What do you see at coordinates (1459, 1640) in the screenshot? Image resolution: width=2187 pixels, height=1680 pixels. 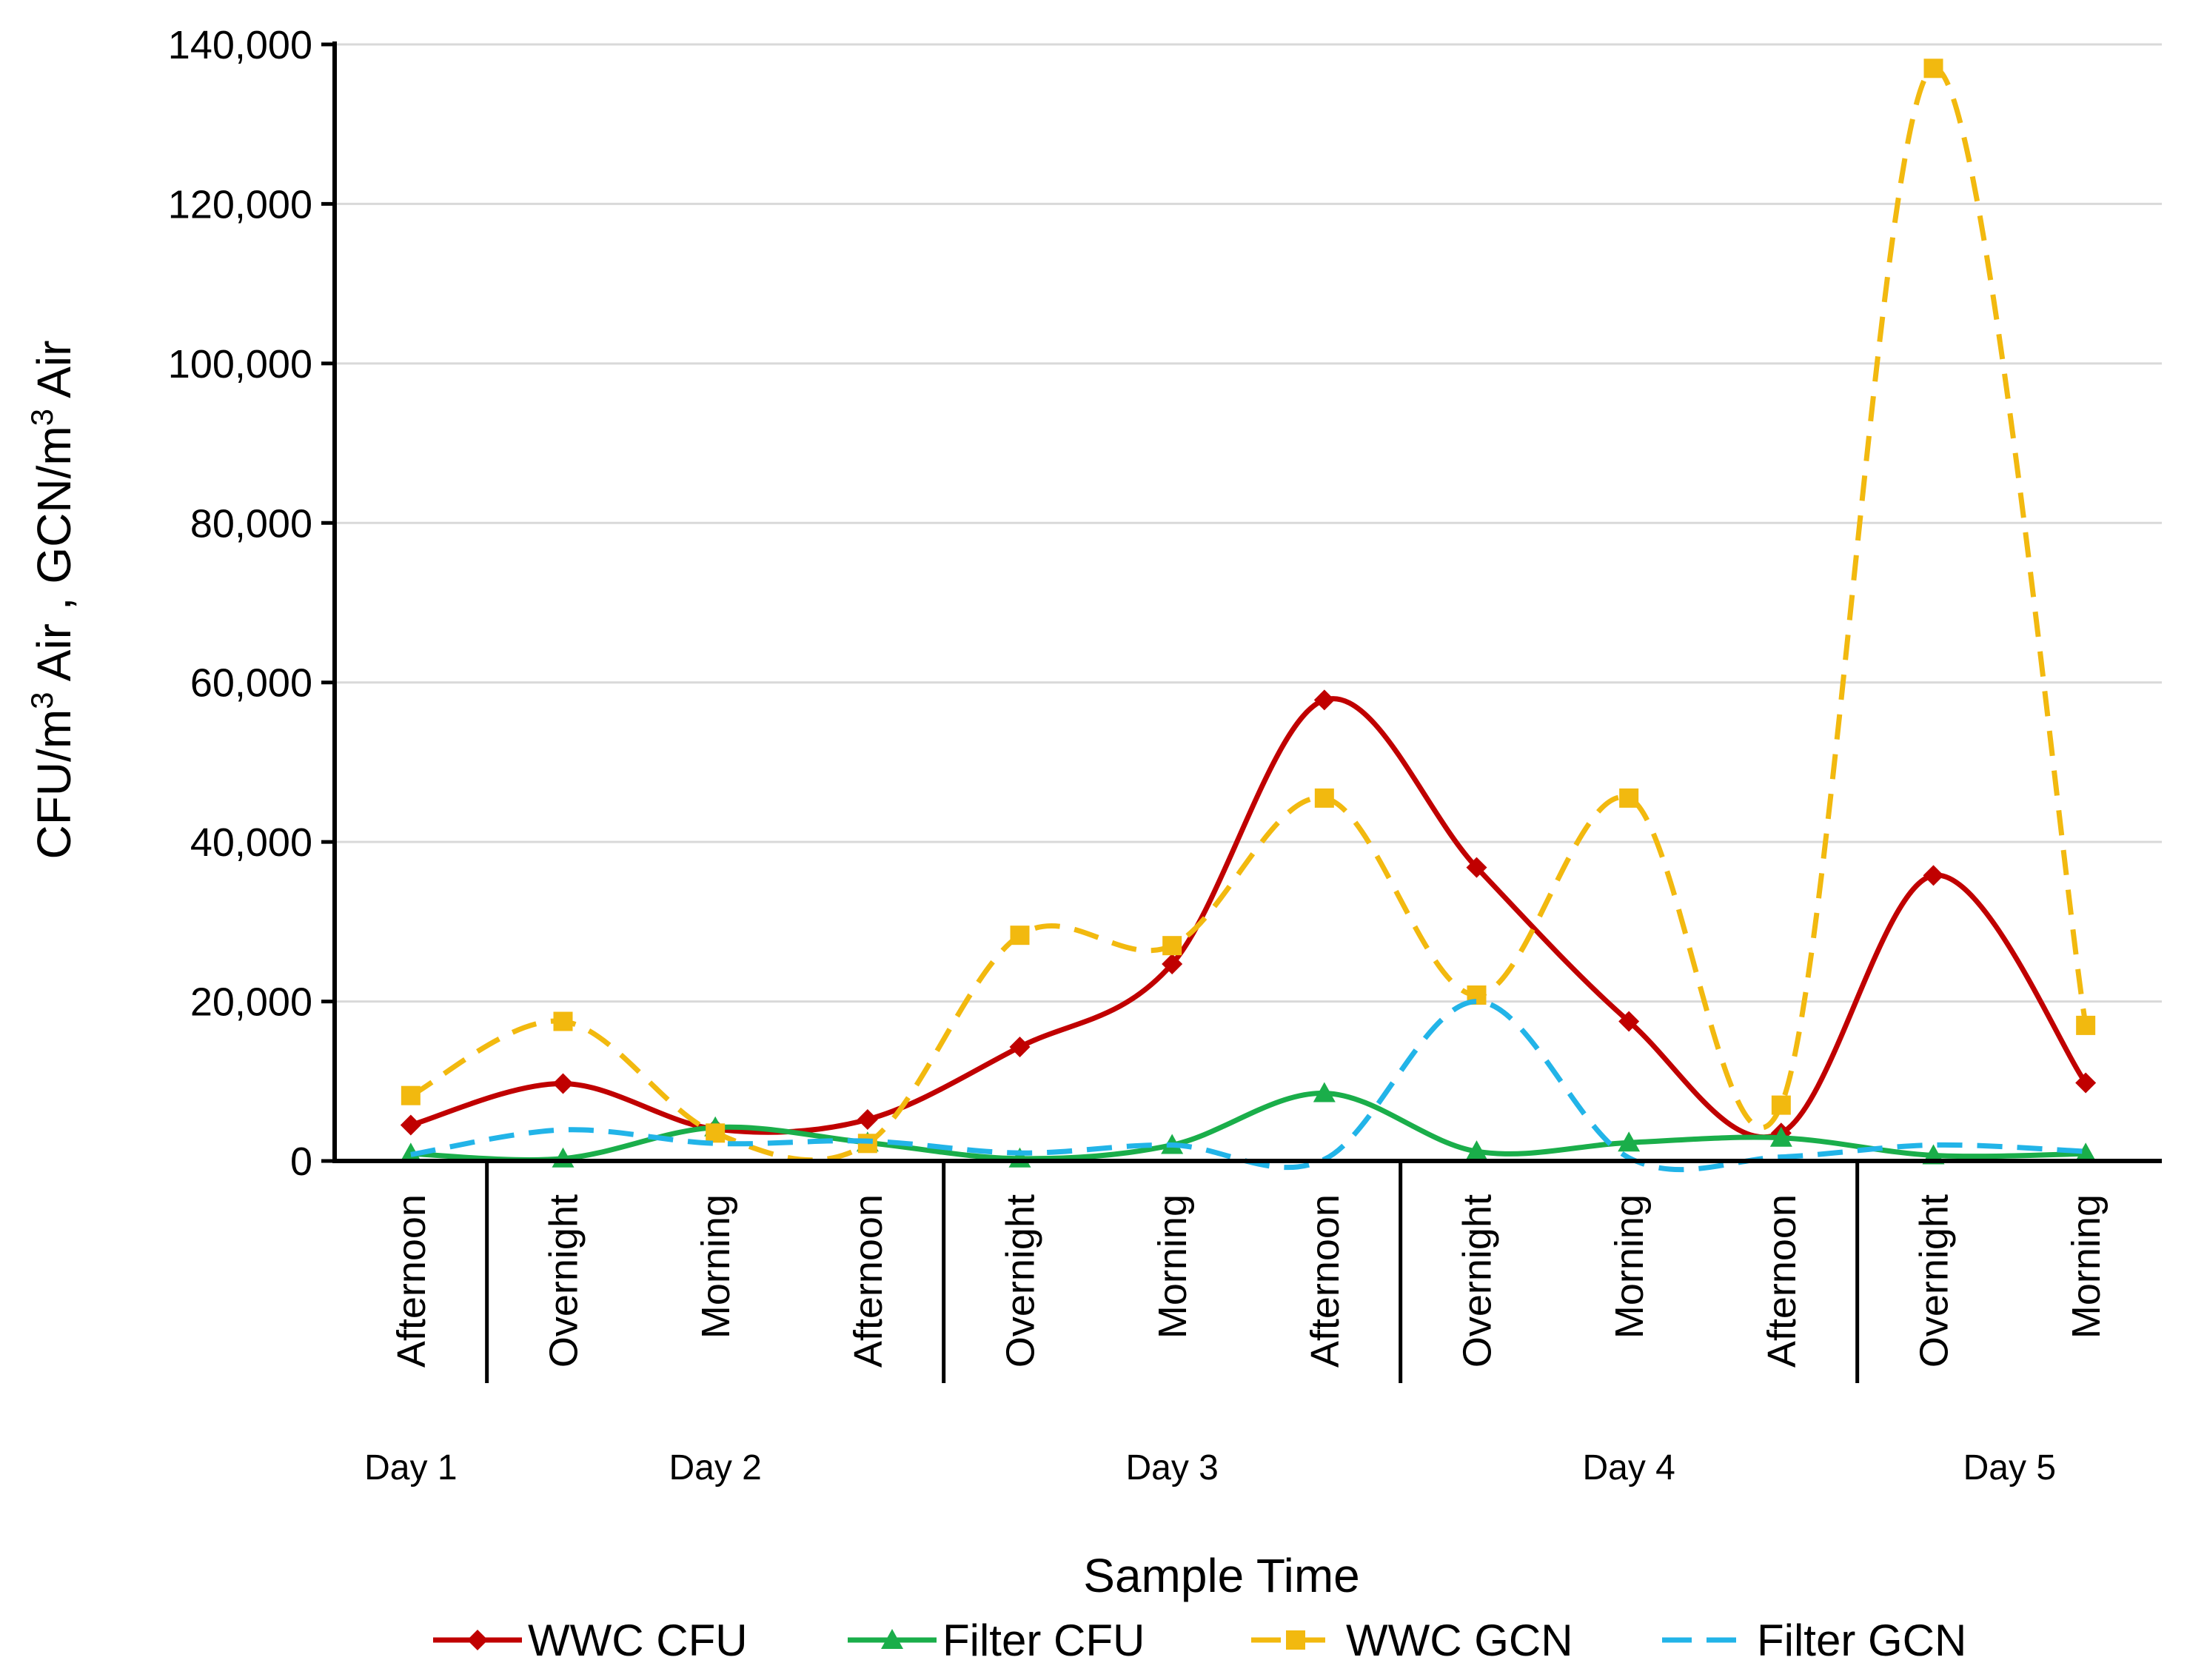 I see `legend-label-wwc-gcn: WWC GCN` at bounding box center [1459, 1640].